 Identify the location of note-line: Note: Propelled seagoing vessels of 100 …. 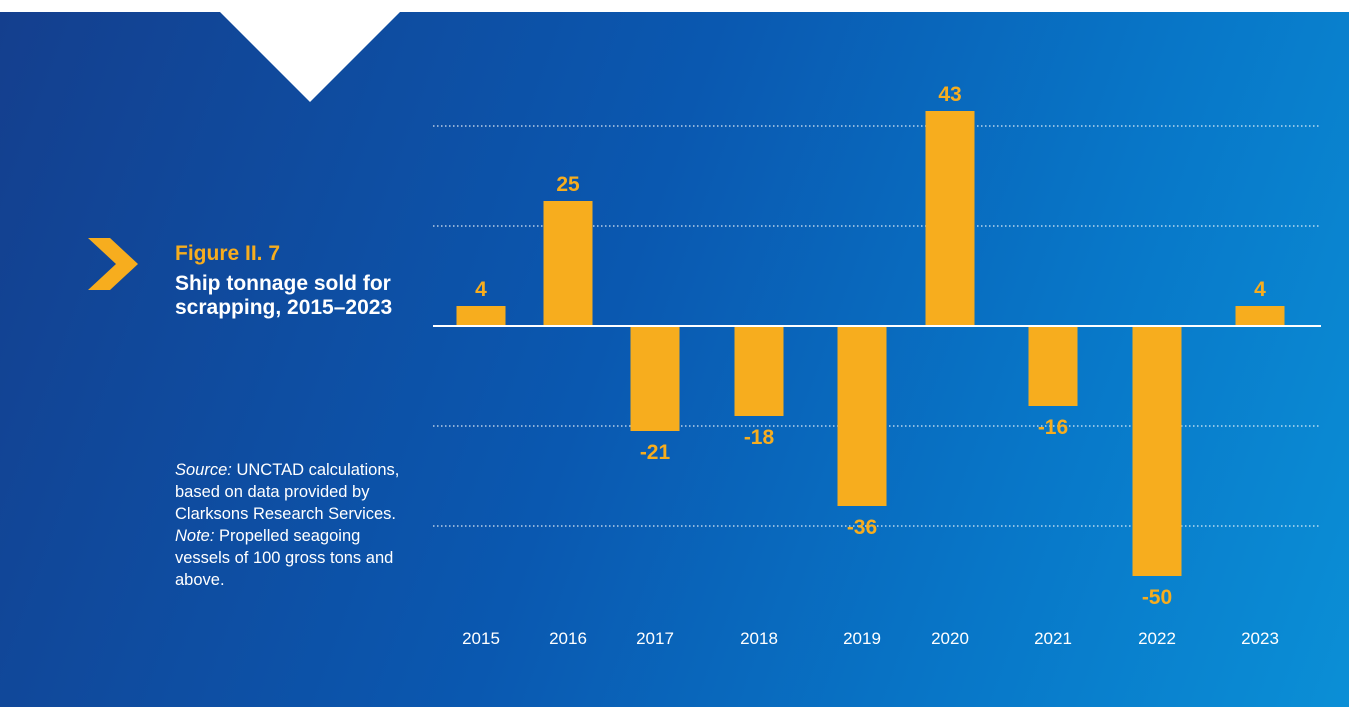
(295, 558).